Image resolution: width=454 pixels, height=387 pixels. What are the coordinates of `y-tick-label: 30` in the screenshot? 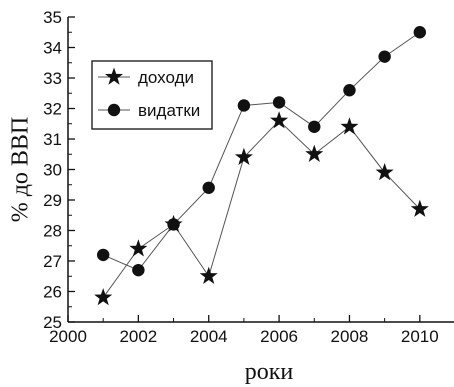 It's located at (52, 170).